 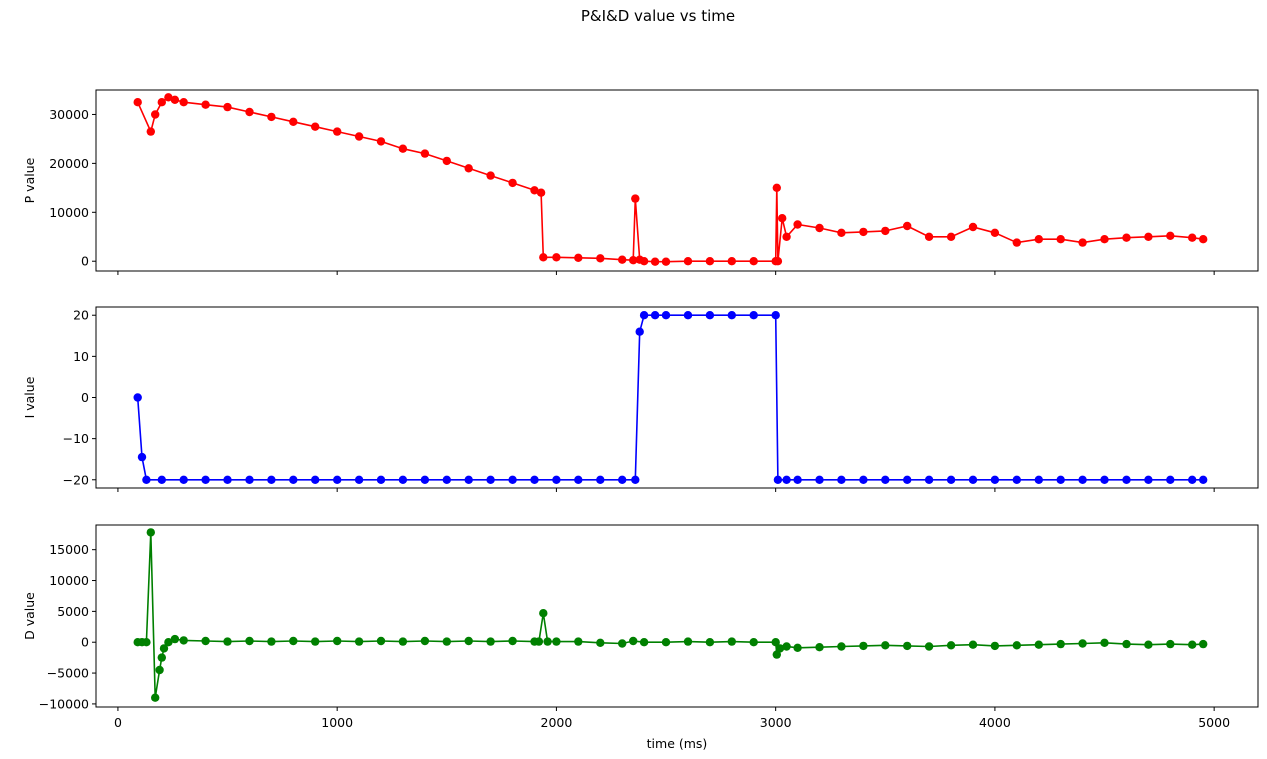 What do you see at coordinates (29, 397) in the screenshot?
I see `i-value-axis-label: I value` at bounding box center [29, 397].